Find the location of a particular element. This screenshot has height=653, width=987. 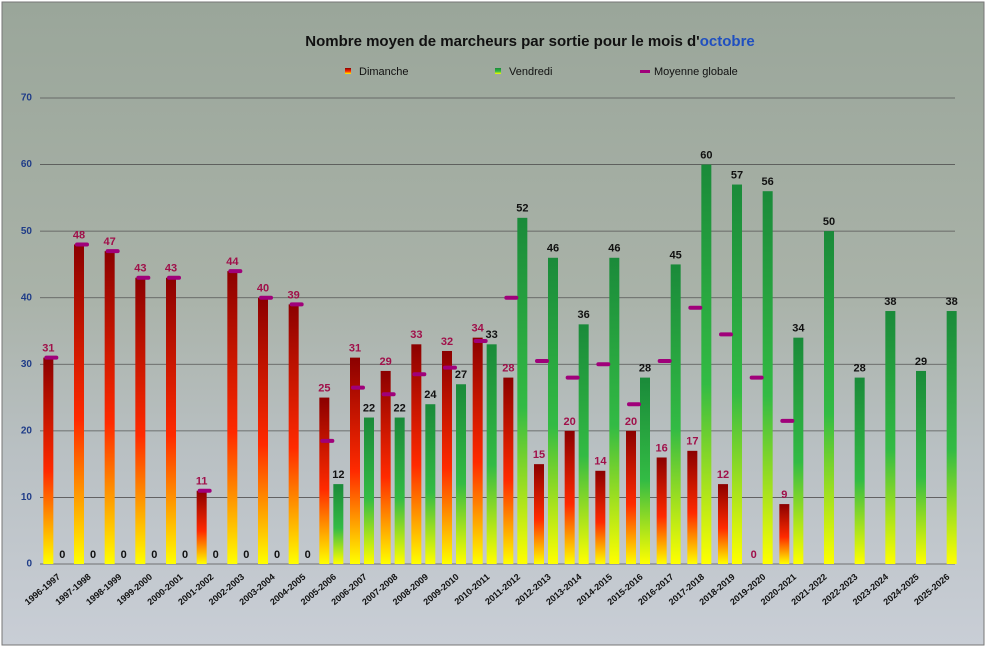

legend-label: Moyenne globale is located at coordinates (696, 72).